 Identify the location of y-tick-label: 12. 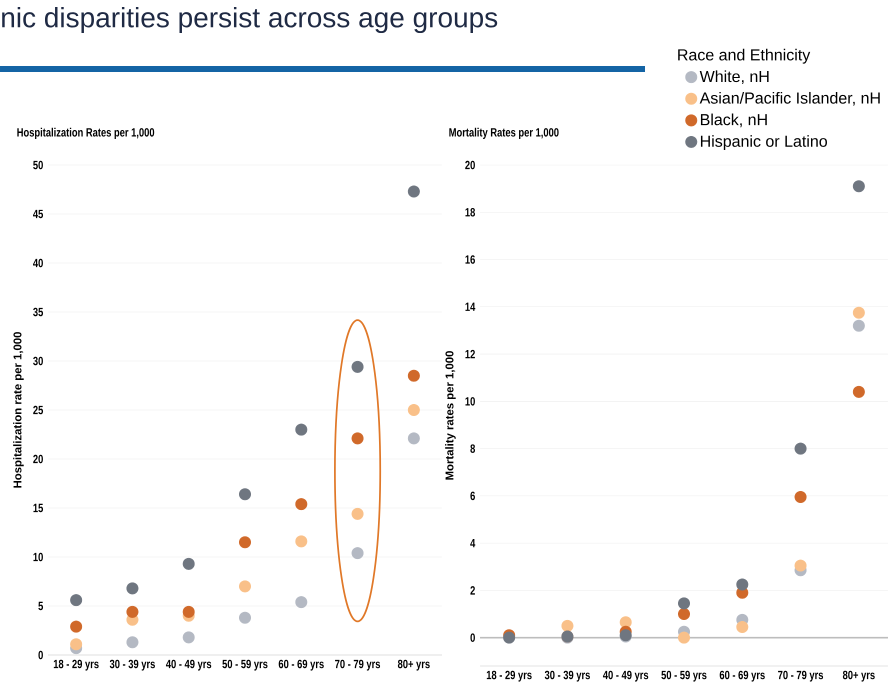
(470, 354).